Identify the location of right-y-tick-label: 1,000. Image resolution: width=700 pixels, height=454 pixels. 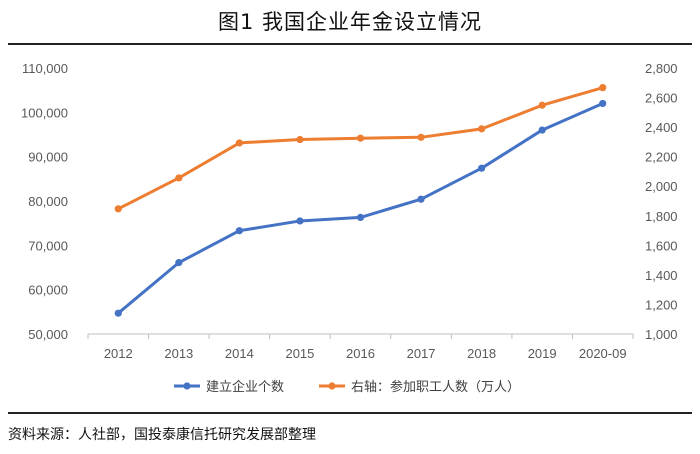
(661, 334).